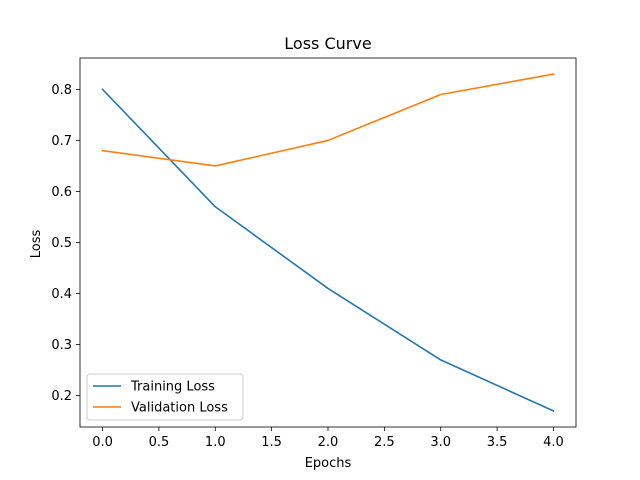 Image resolution: width=640 pixels, height=480 pixels. What do you see at coordinates (384, 442) in the screenshot?
I see `x-tick-label: 2.5` at bounding box center [384, 442].